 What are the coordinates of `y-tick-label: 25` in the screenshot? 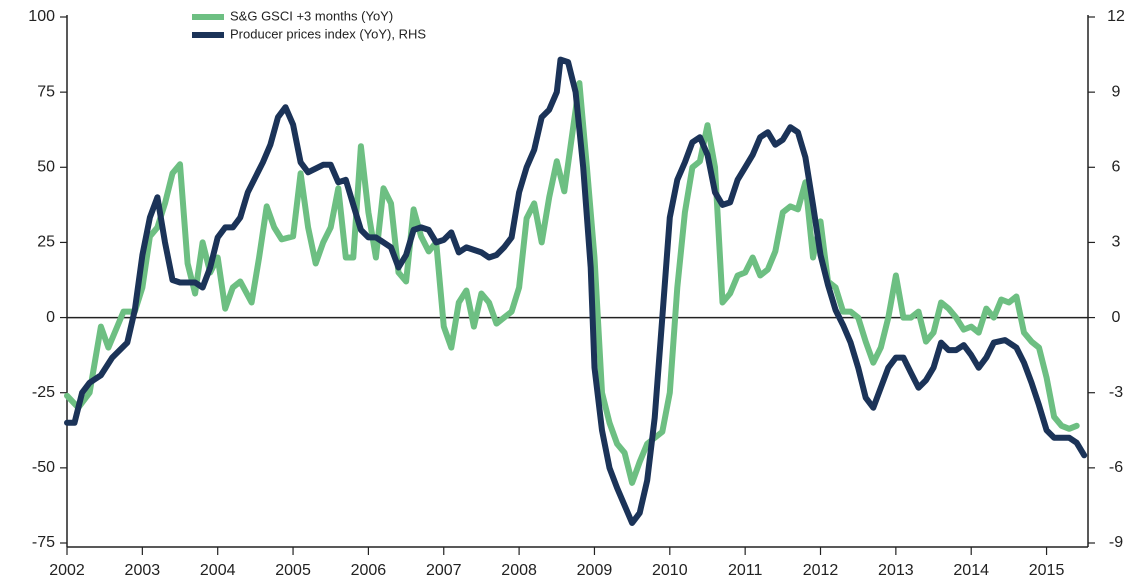 It's located at (46, 242).